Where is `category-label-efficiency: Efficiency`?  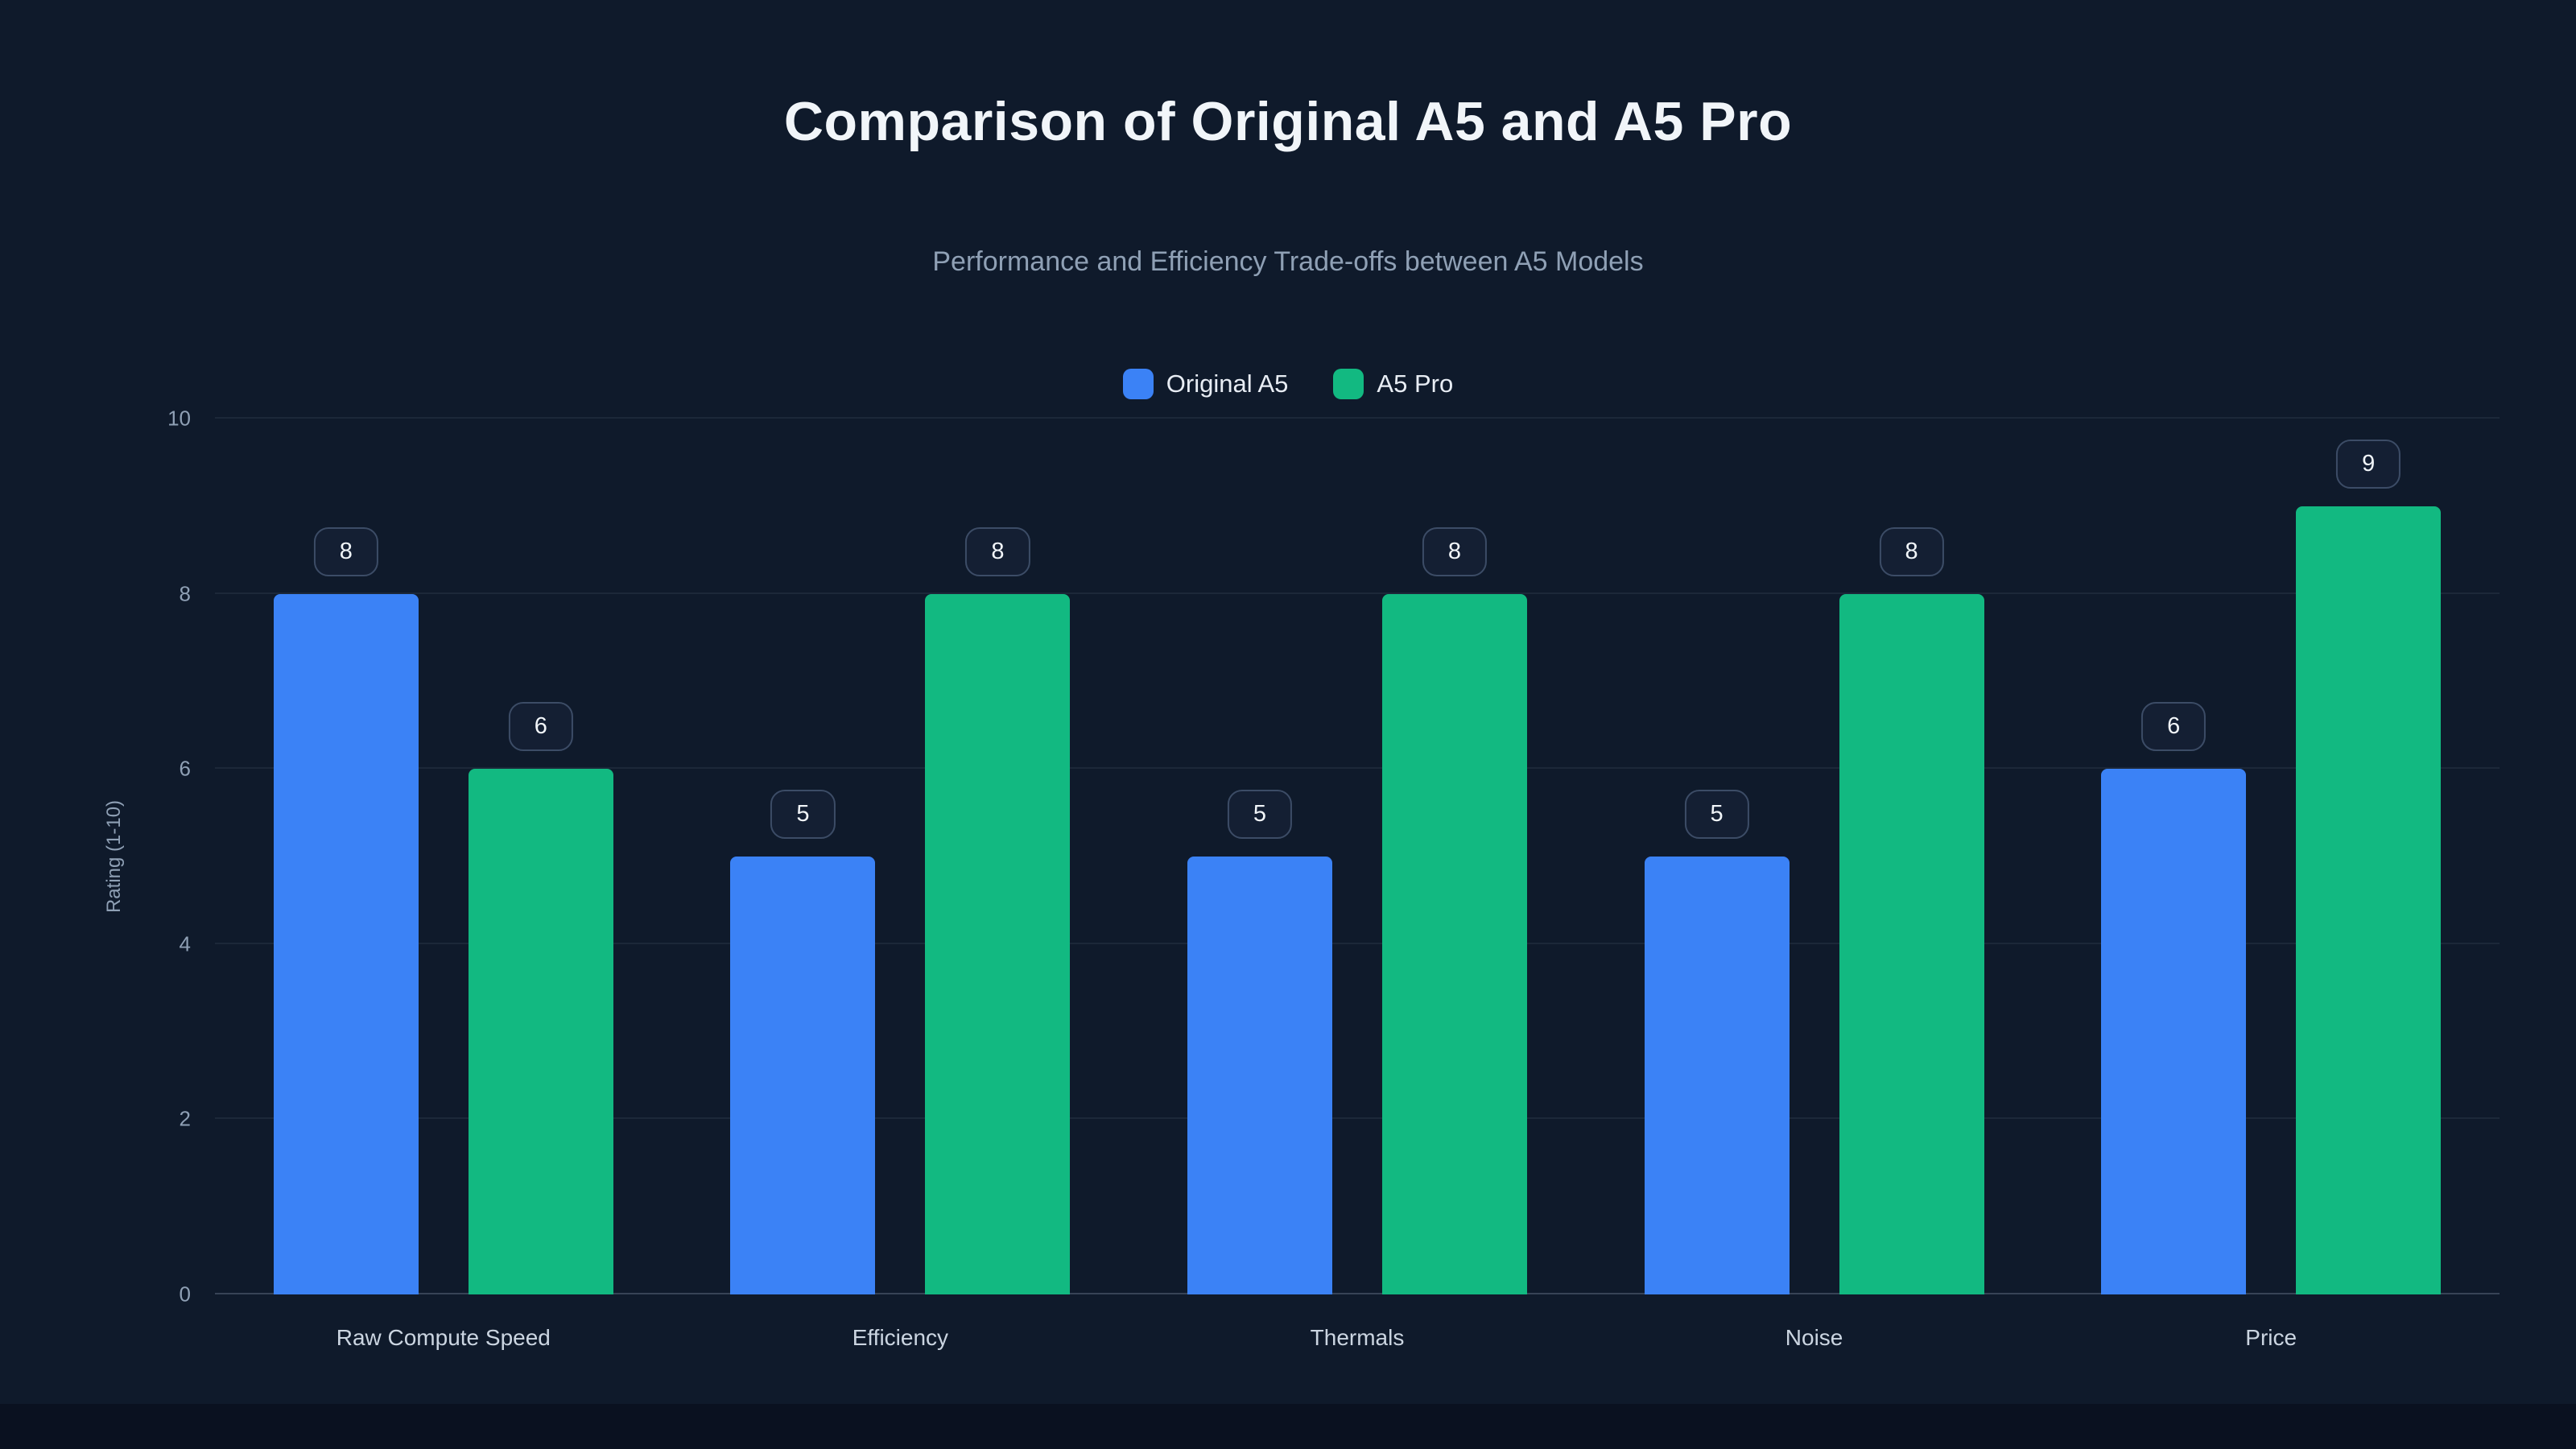 category-label-efficiency: Efficiency is located at coordinates (900, 1337).